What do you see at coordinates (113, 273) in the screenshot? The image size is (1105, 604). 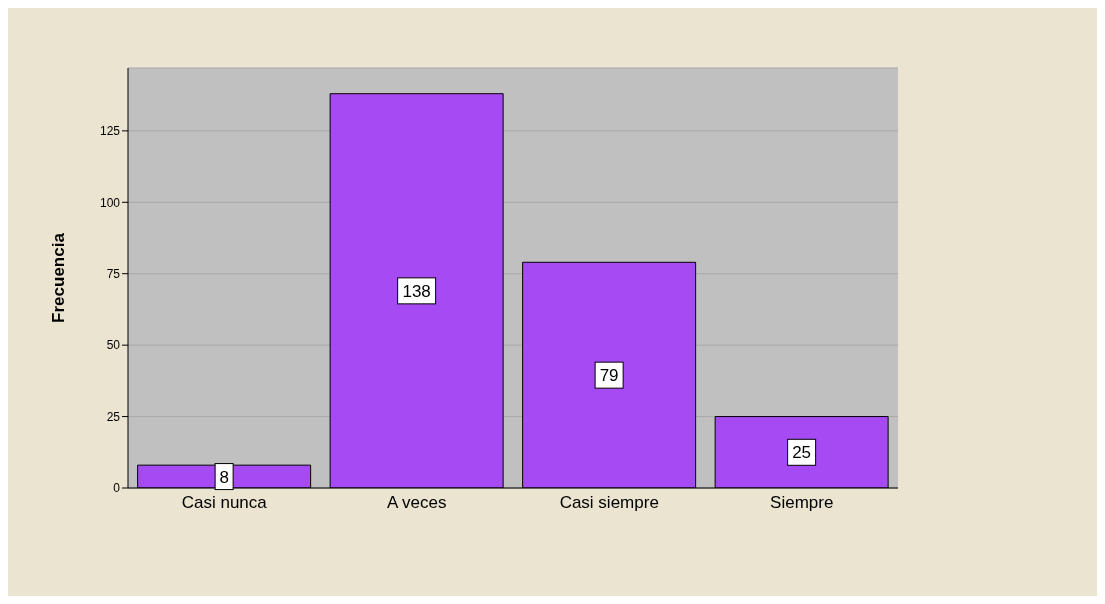 I see `y-tick-label: 75` at bounding box center [113, 273].